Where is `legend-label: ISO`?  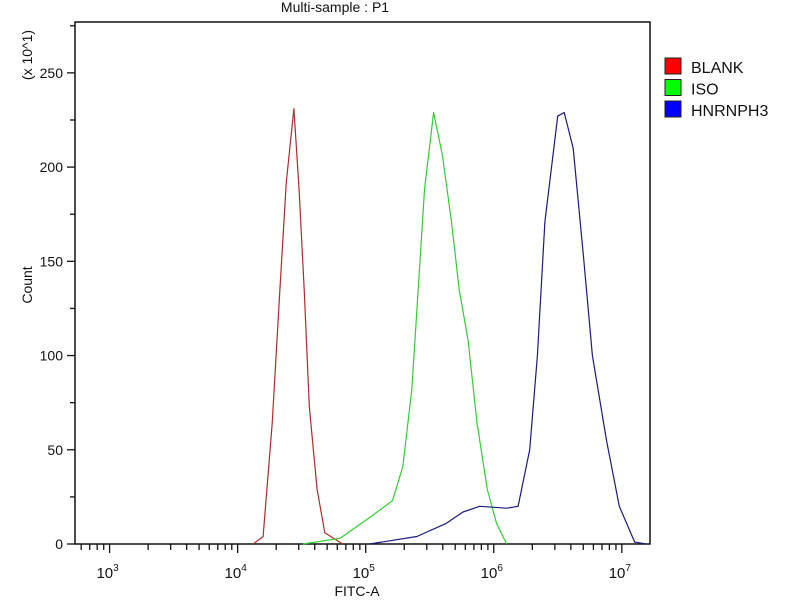
legend-label: ISO is located at coordinates (705, 90).